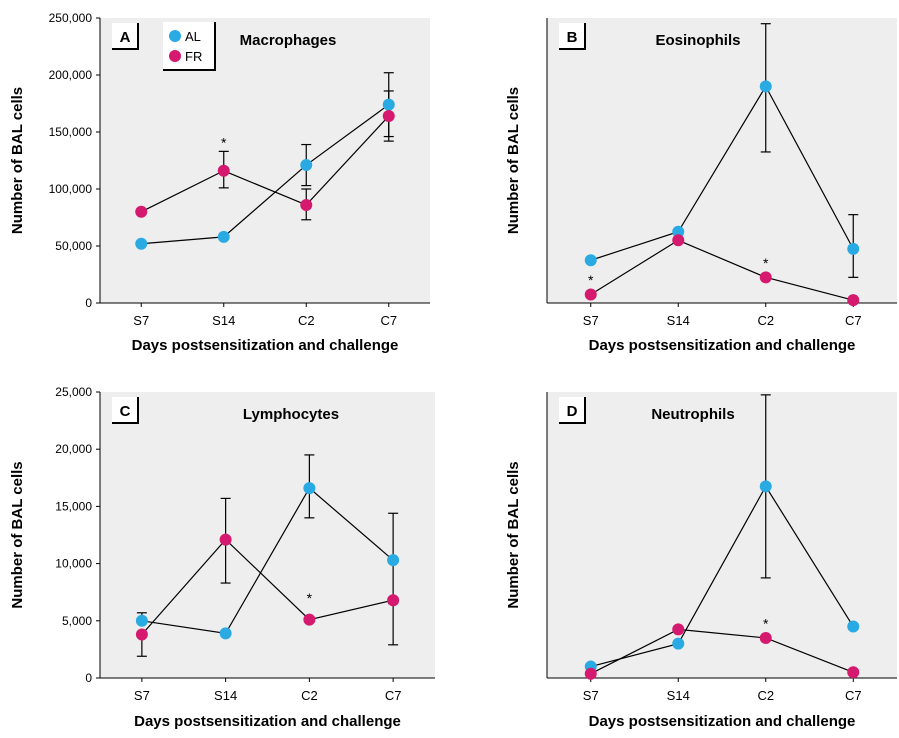  I want to click on panel-letter: D, so click(572, 411).